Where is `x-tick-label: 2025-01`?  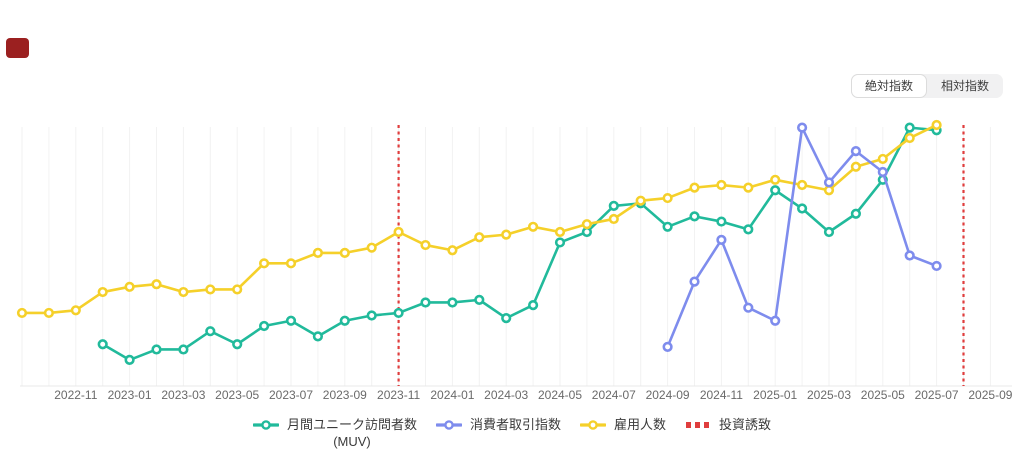 x-tick-label: 2025-01 is located at coordinates (775, 395).